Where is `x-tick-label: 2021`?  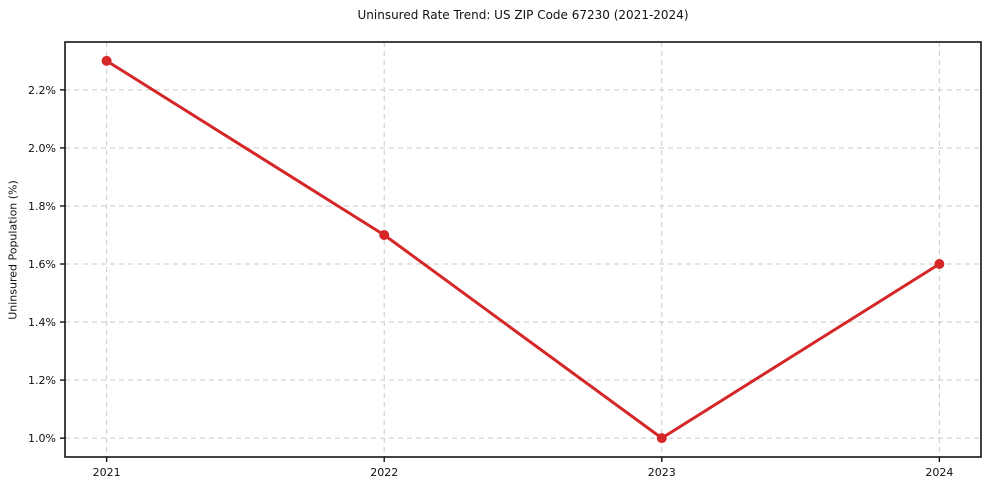 x-tick-label: 2021 is located at coordinates (107, 472).